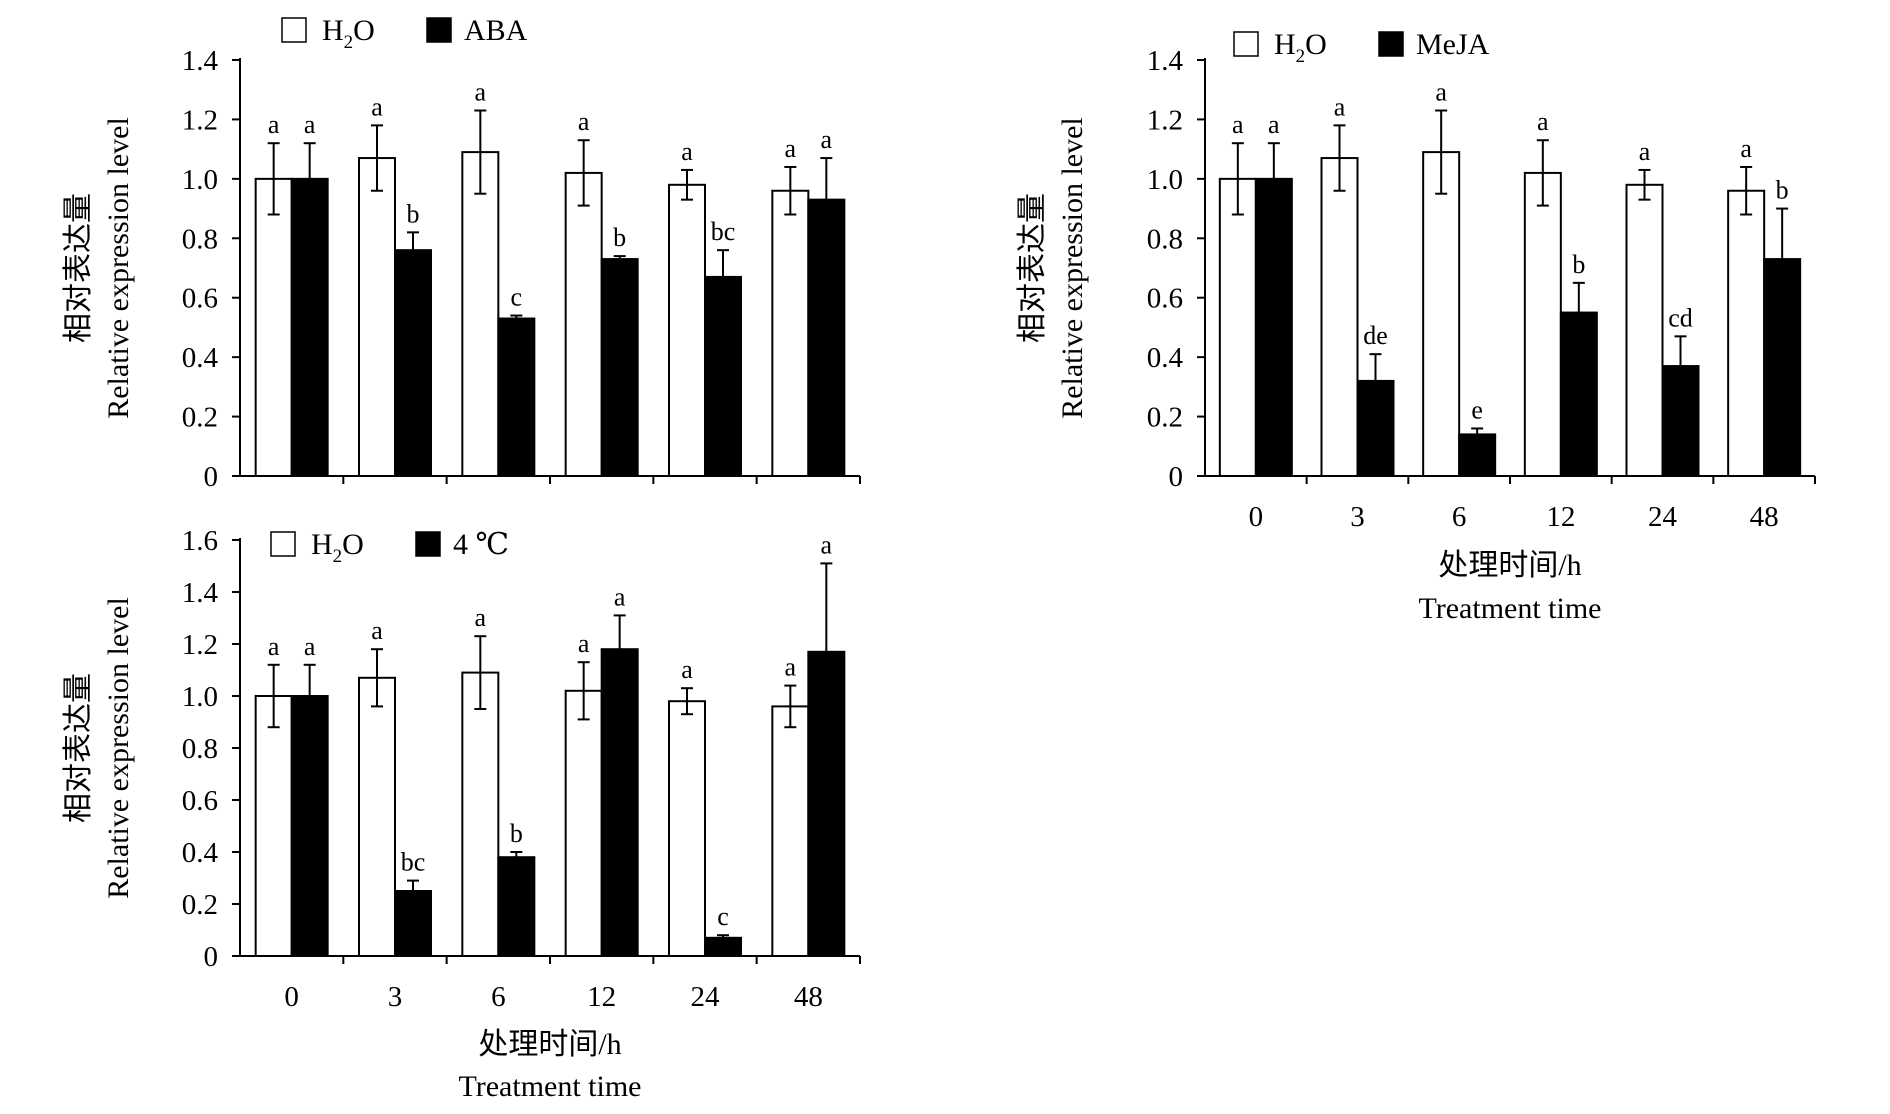  Describe the element at coordinates (496, 30) in the screenshot. I see `legend-label-treatment: ABA` at that location.